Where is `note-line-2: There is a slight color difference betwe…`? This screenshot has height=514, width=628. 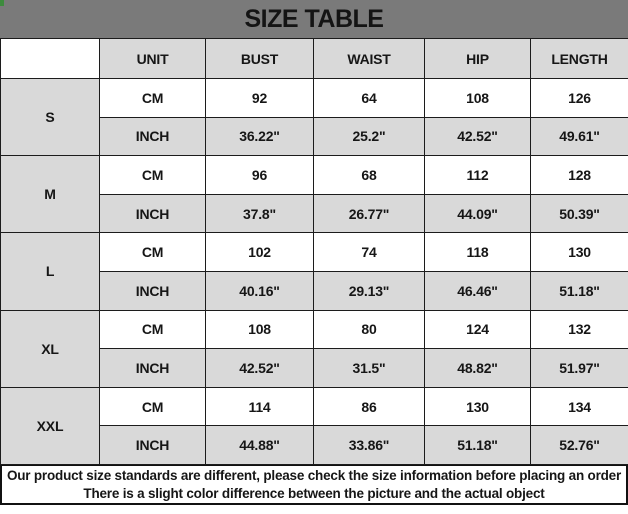 note-line-2: There is a slight color difference betwe… is located at coordinates (314, 493).